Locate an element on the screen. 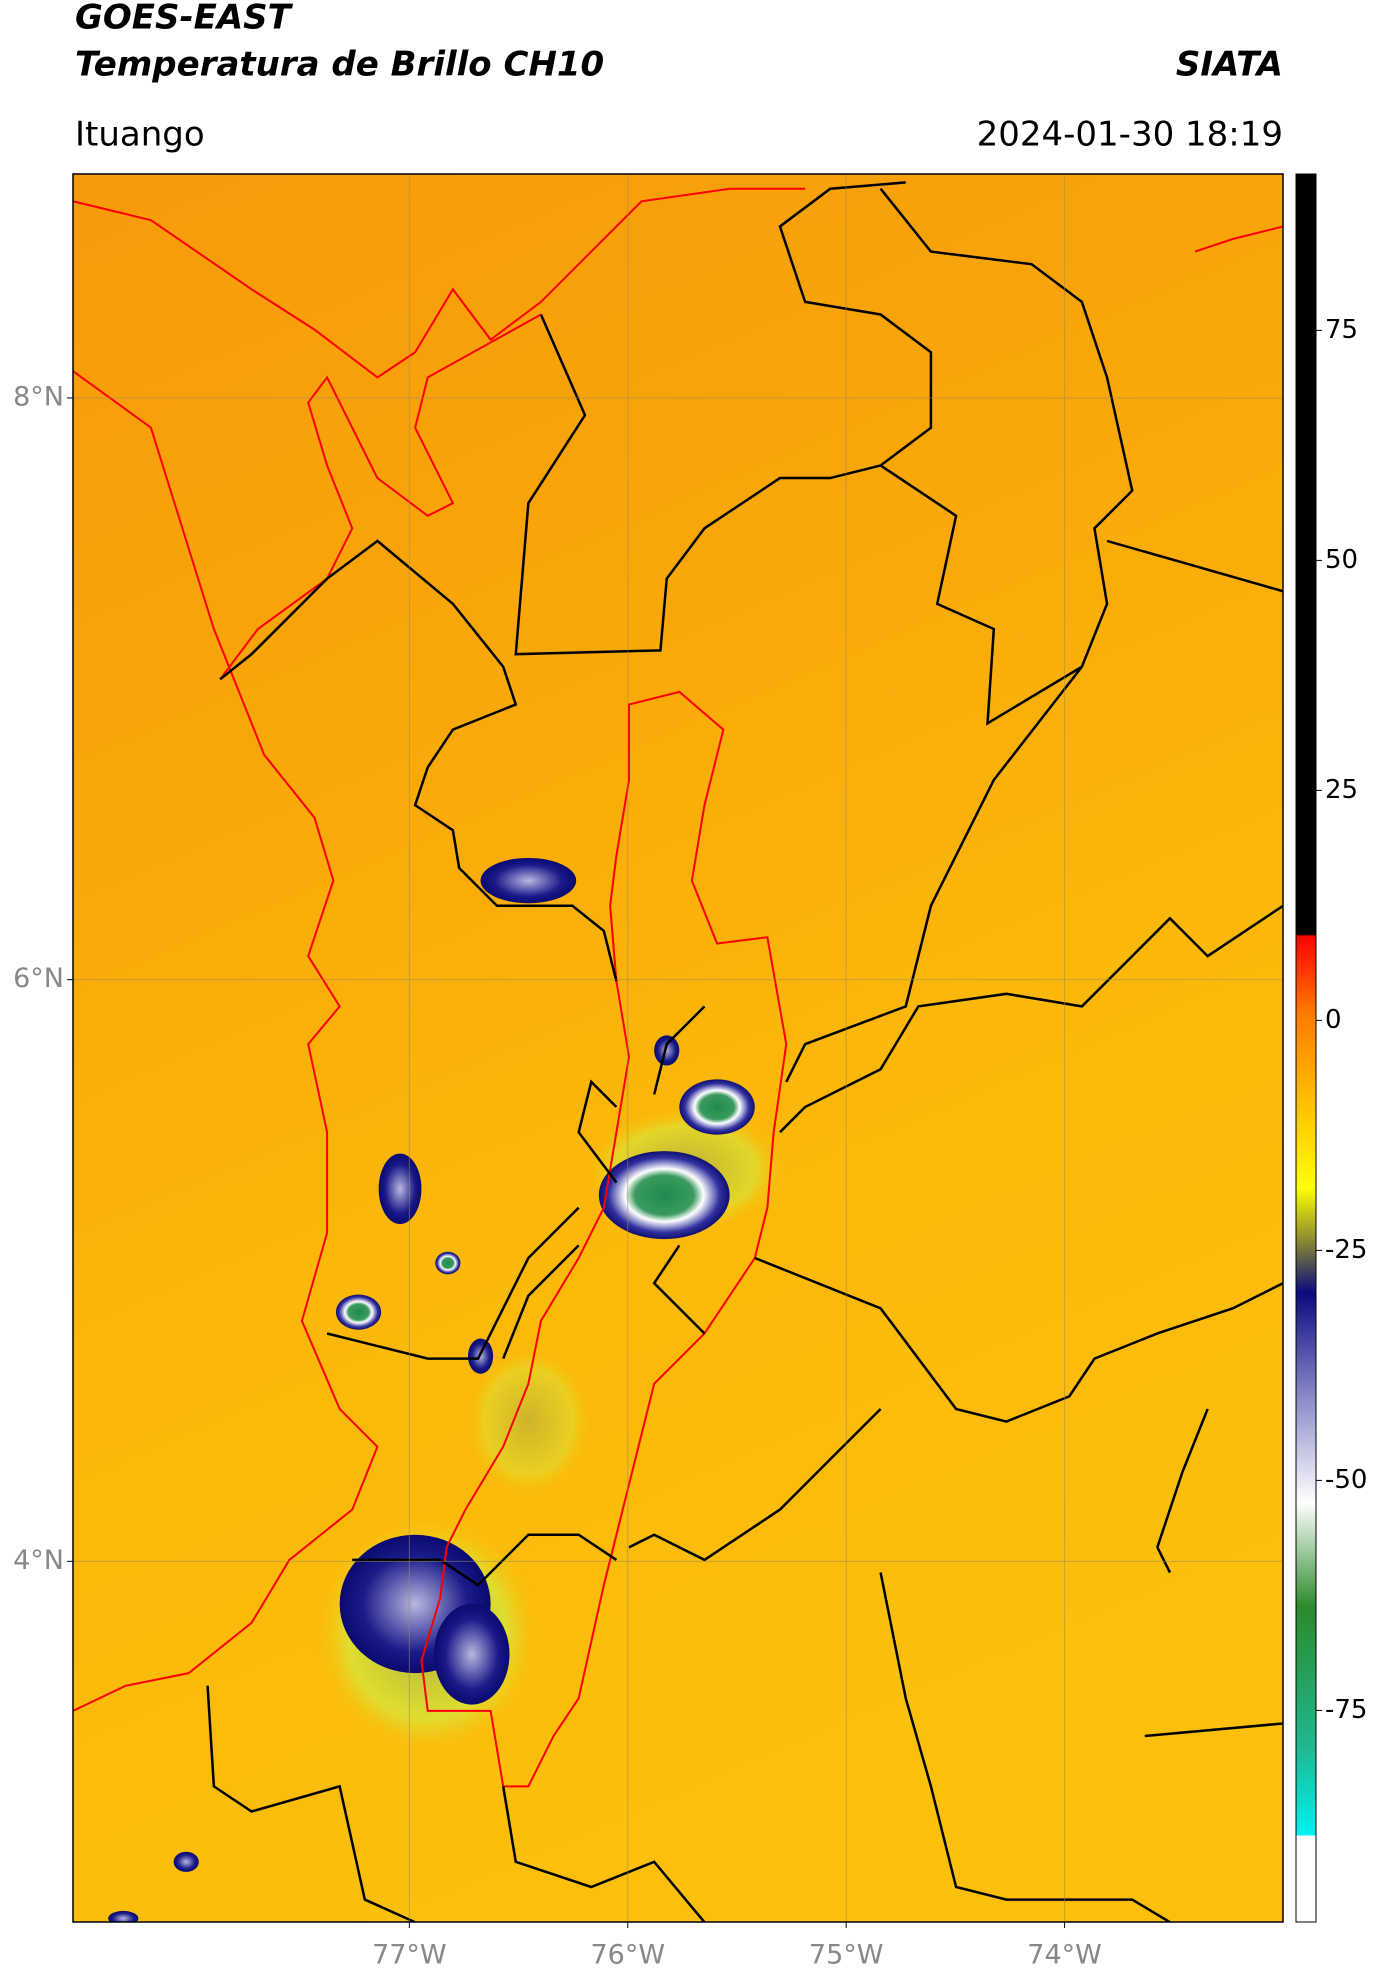 The width and height of the screenshot is (1384, 1985). location: Ituango is located at coordinates (140, 135).